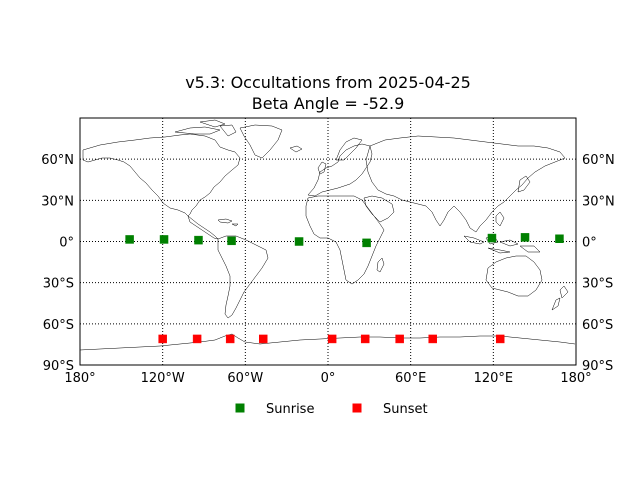 Image resolution: width=640 pixels, height=480 pixels. Describe the element at coordinates (345, 240) in the screenshot. I see `land-africa` at that location.